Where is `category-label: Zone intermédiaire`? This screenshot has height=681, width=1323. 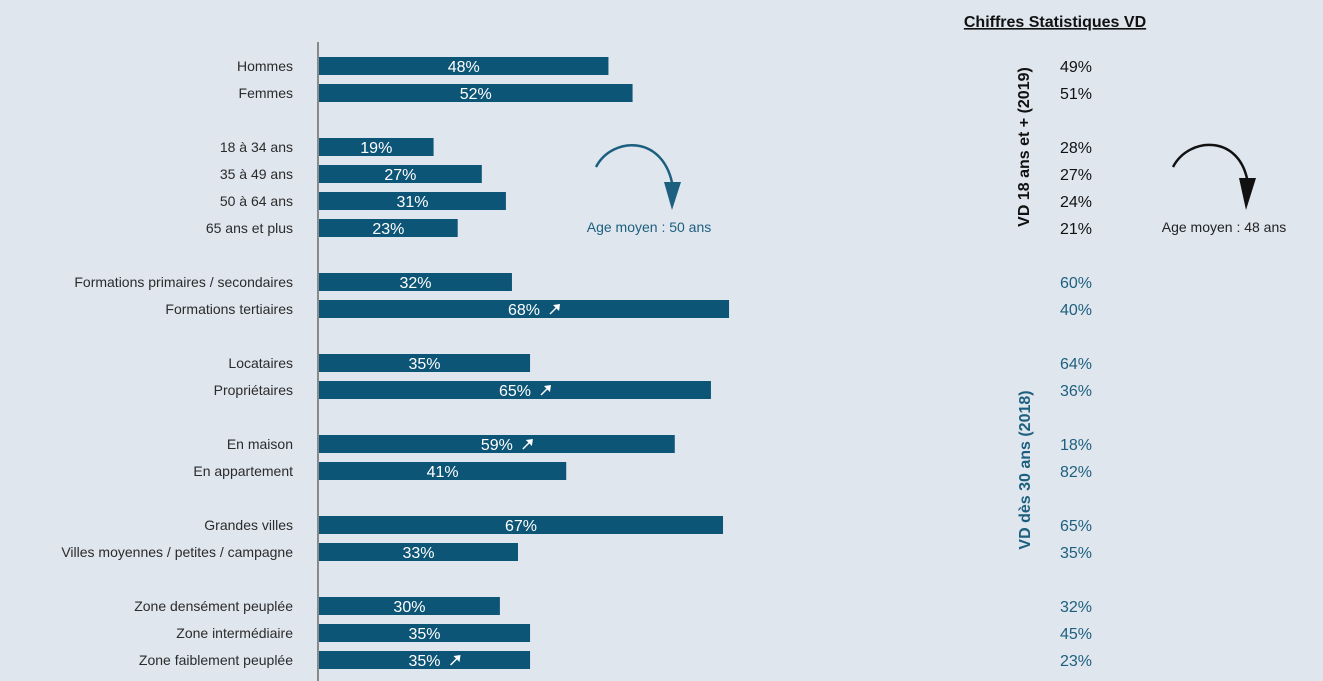
category-label: Zone intermédiaire is located at coordinates (234, 633).